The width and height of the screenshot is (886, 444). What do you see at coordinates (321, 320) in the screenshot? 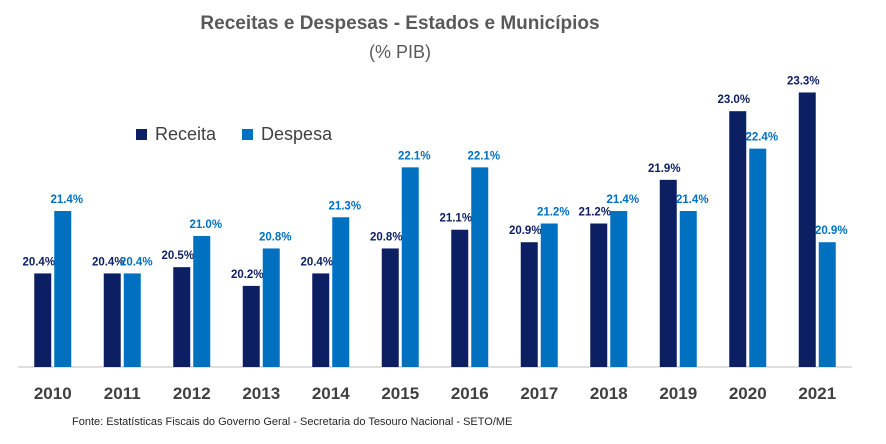
I see `bar-receita-2014` at bounding box center [321, 320].